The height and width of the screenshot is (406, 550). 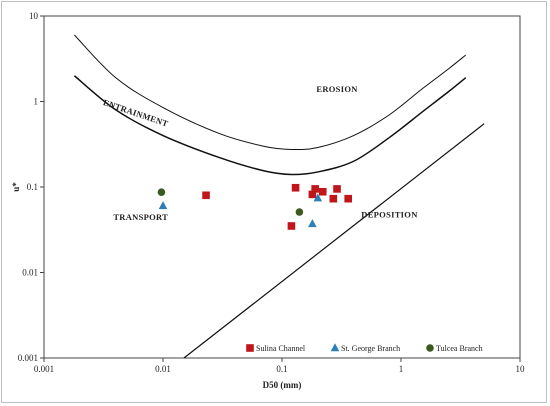 What do you see at coordinates (140, 217) in the screenshot?
I see `transport-label: TRANSPORT` at bounding box center [140, 217].